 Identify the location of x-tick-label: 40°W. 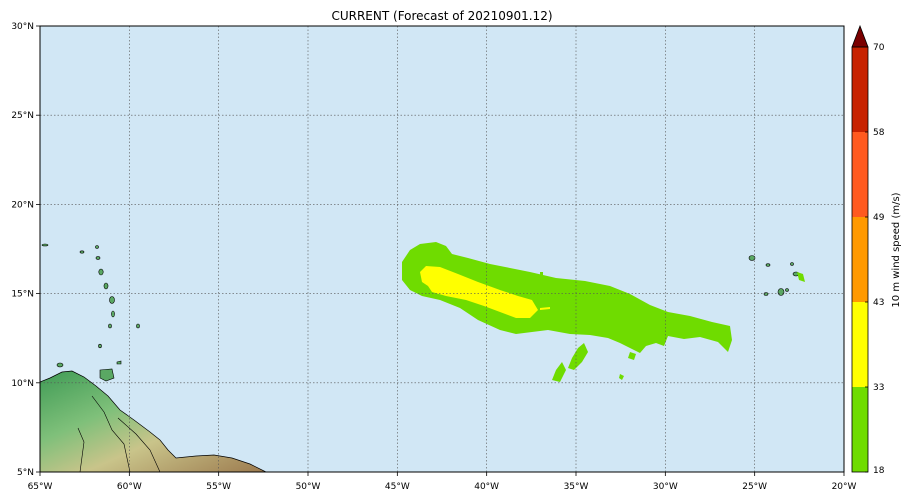
(486, 487).